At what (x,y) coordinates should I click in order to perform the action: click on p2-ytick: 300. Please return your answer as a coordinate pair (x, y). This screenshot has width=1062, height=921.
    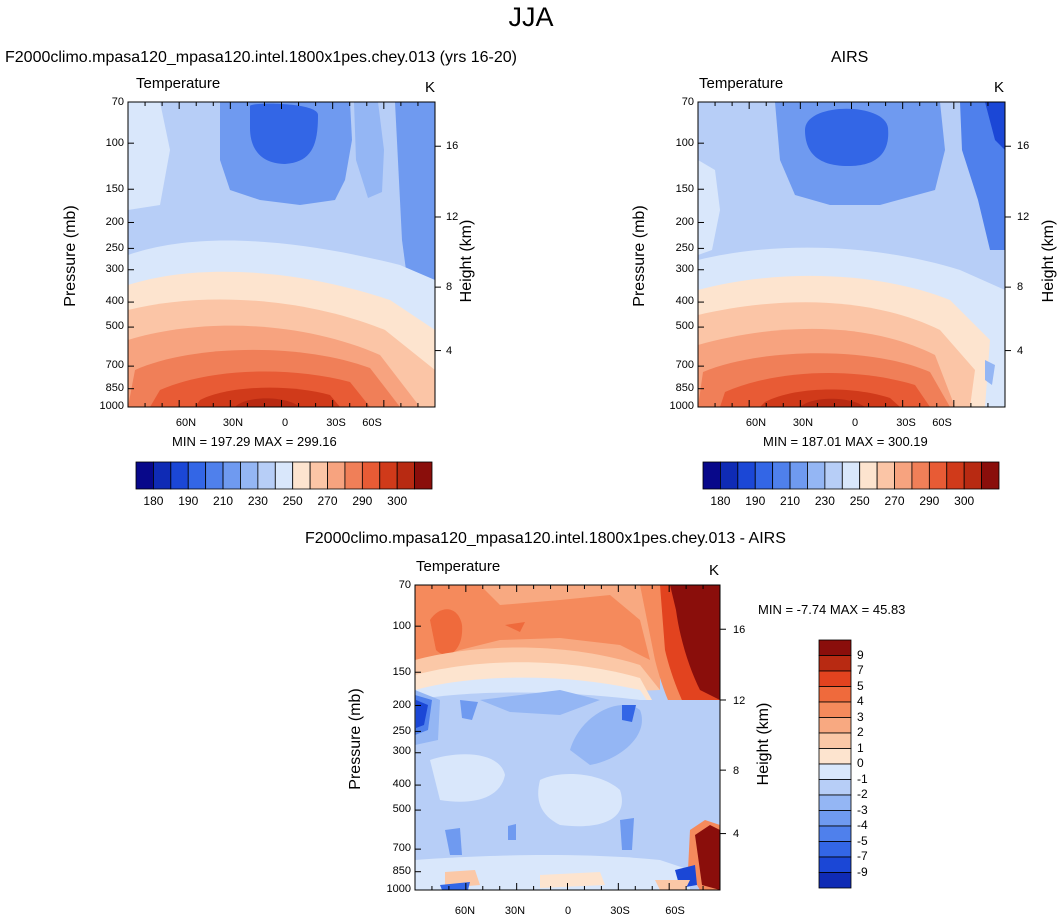
    Looking at the image, I should click on (684, 269).